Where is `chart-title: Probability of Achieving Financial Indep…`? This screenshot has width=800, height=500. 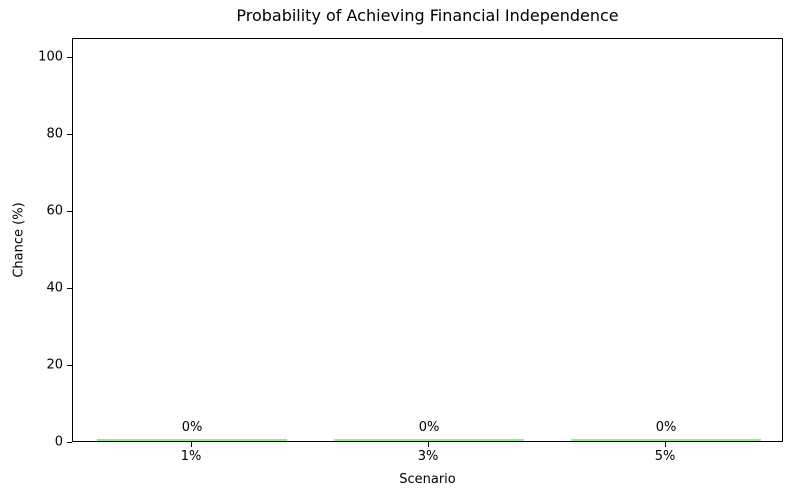 chart-title: Probability of Achieving Financial Indep… is located at coordinates (427, 15).